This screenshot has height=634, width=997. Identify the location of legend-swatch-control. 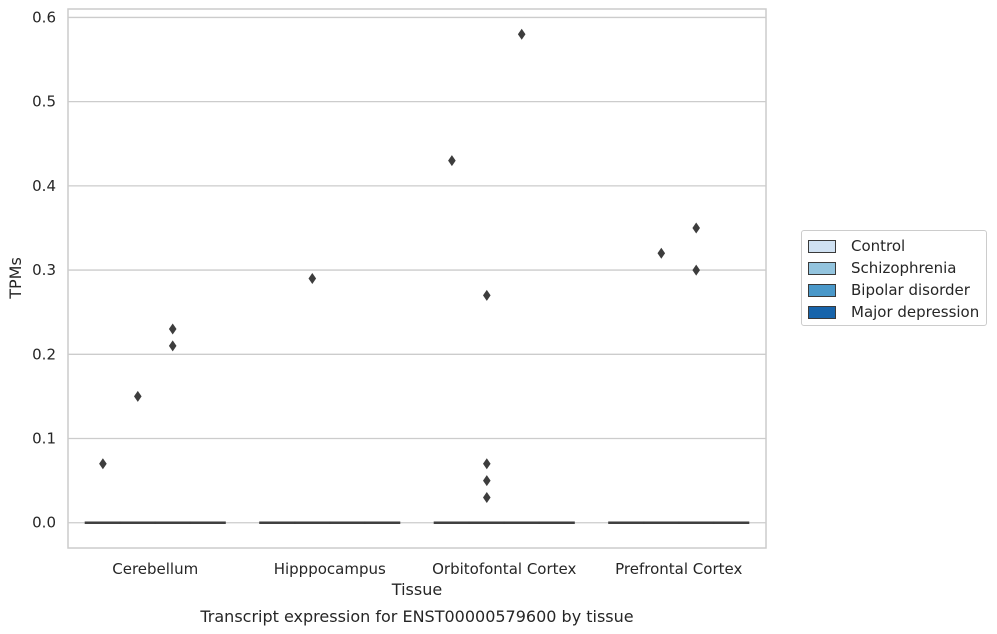
(822, 246).